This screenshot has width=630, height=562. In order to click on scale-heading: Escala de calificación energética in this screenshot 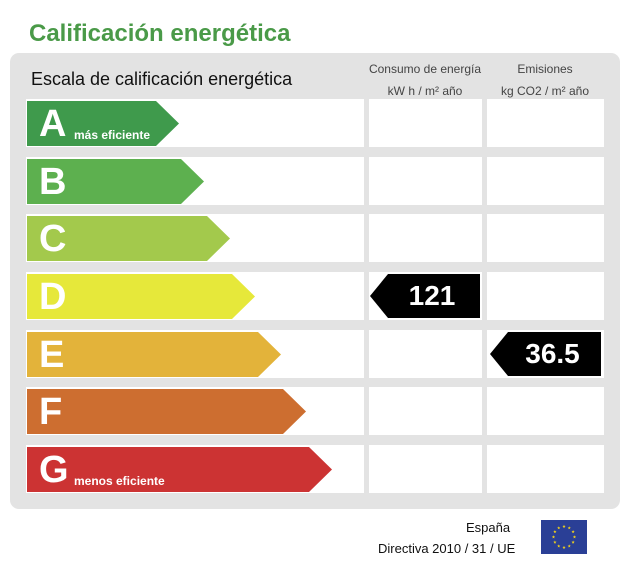, I will do `click(162, 79)`.